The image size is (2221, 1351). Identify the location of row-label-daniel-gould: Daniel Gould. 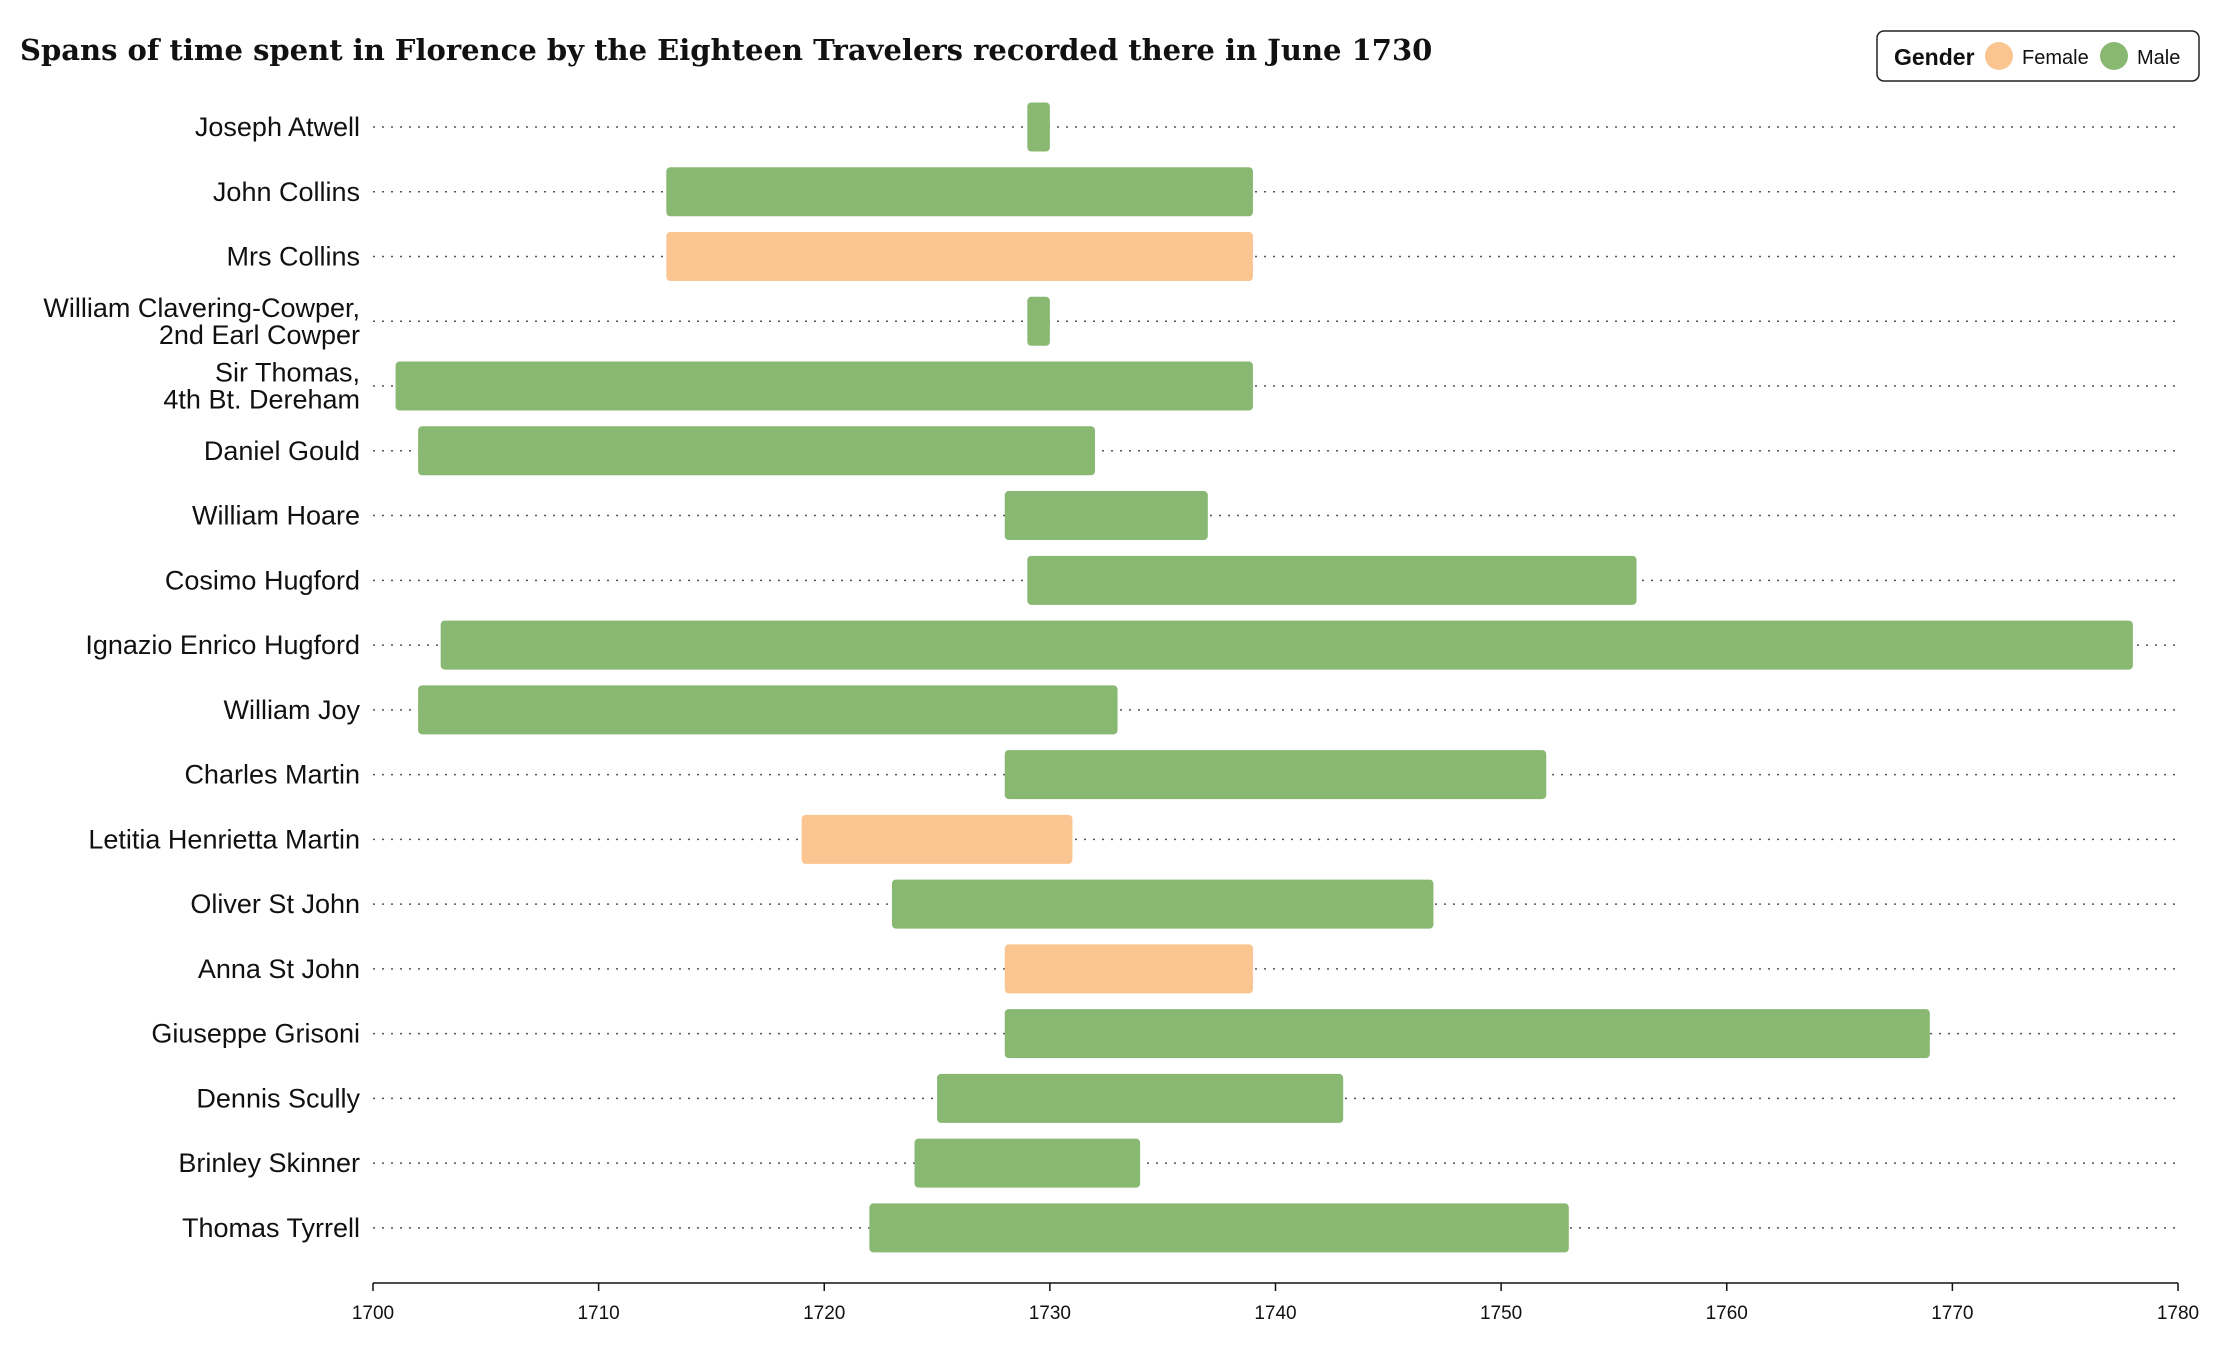
(282, 451).